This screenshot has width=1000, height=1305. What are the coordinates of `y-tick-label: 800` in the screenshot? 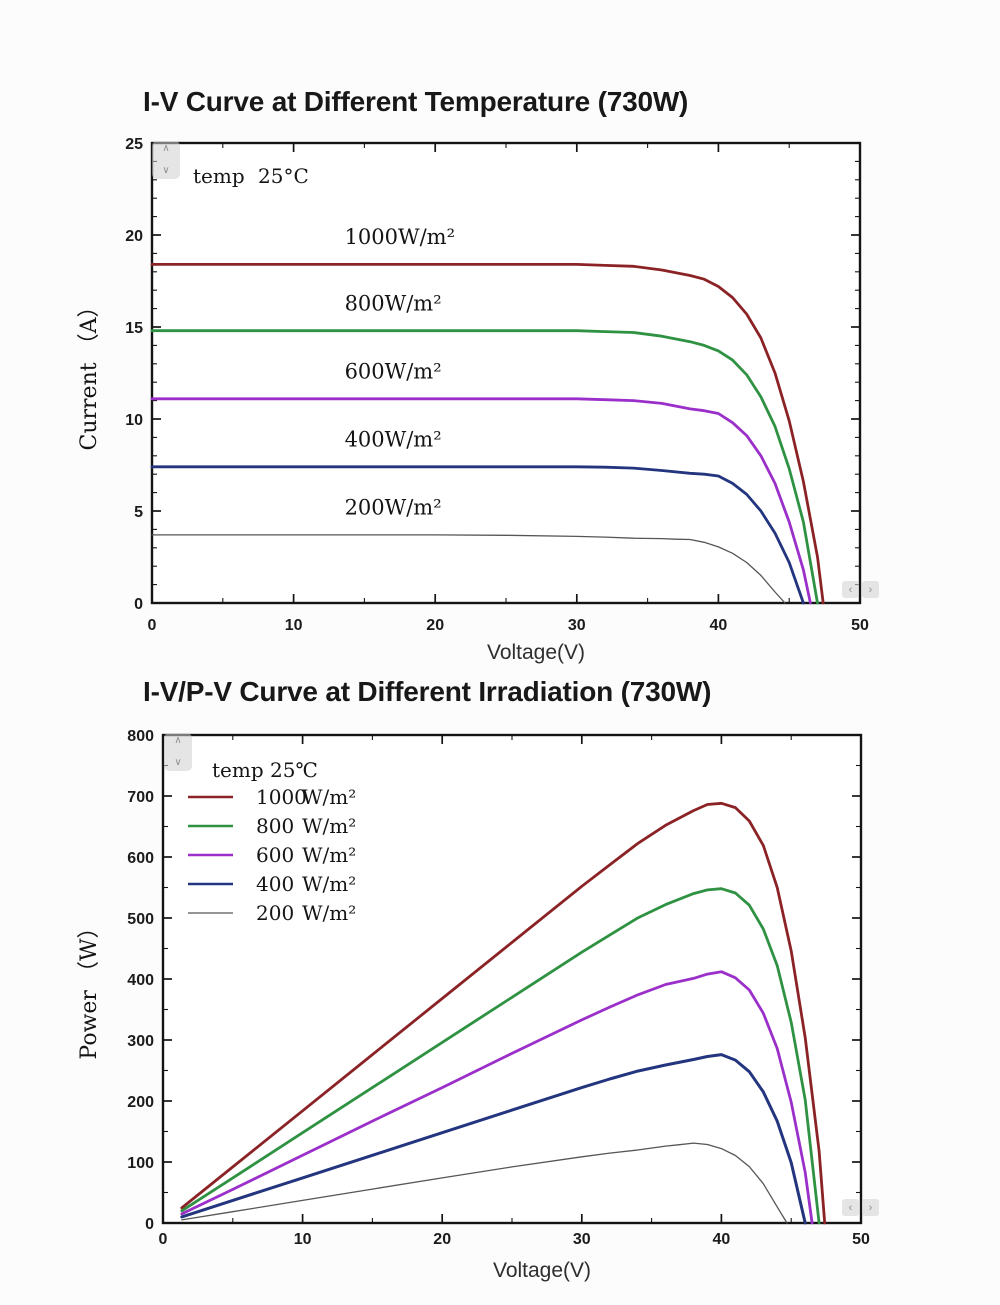 It's located at (140, 736).